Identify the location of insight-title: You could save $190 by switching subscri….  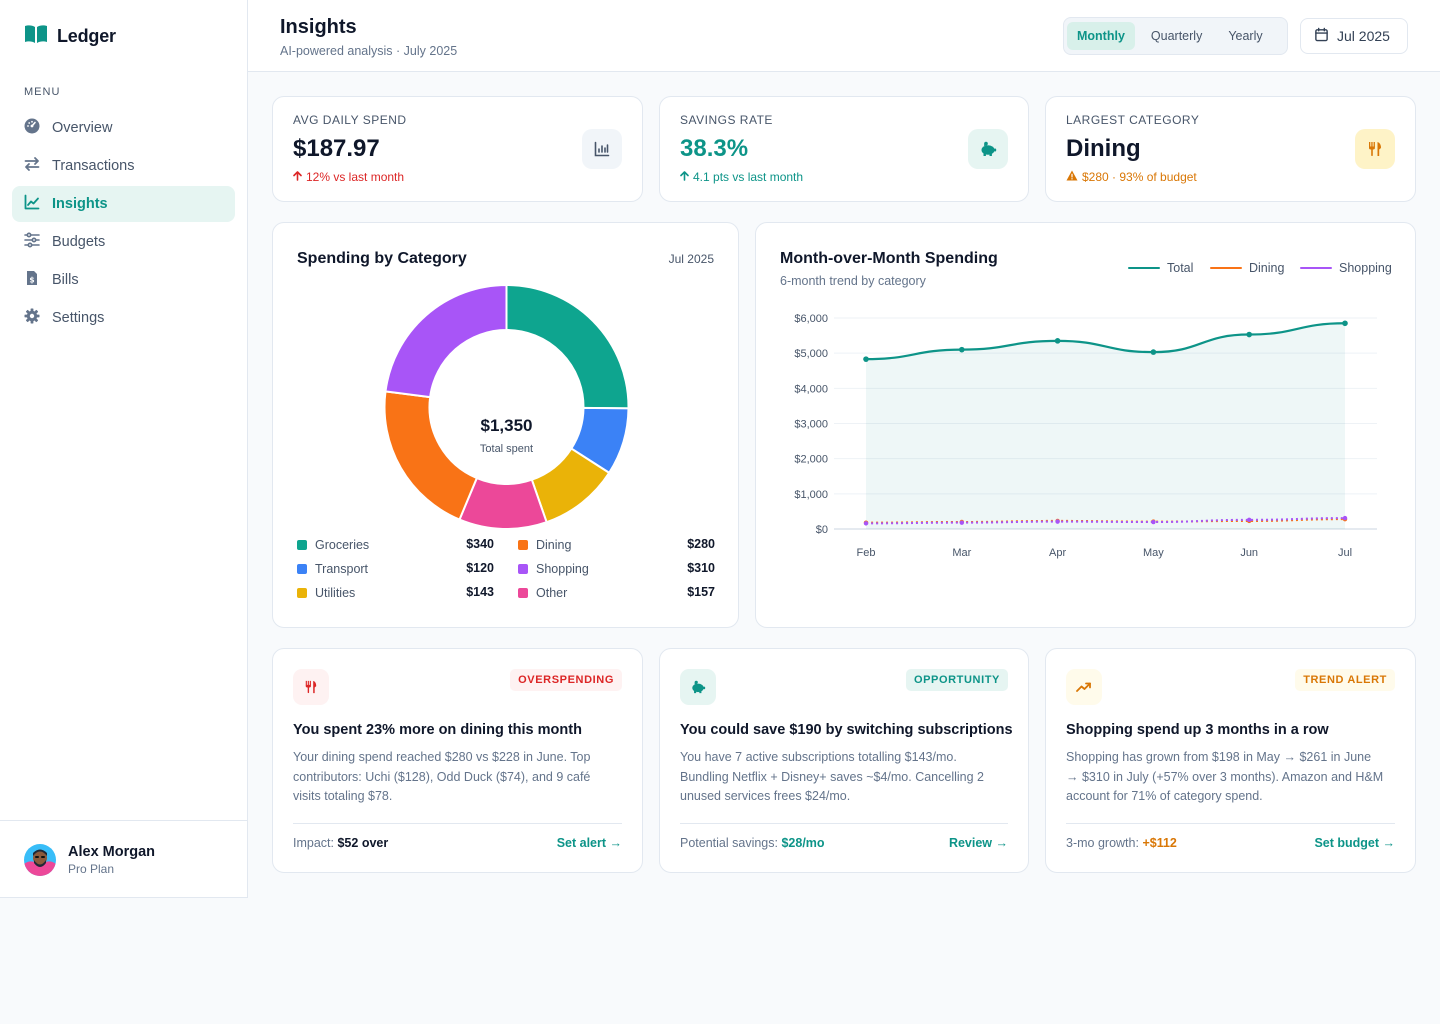
(846, 730).